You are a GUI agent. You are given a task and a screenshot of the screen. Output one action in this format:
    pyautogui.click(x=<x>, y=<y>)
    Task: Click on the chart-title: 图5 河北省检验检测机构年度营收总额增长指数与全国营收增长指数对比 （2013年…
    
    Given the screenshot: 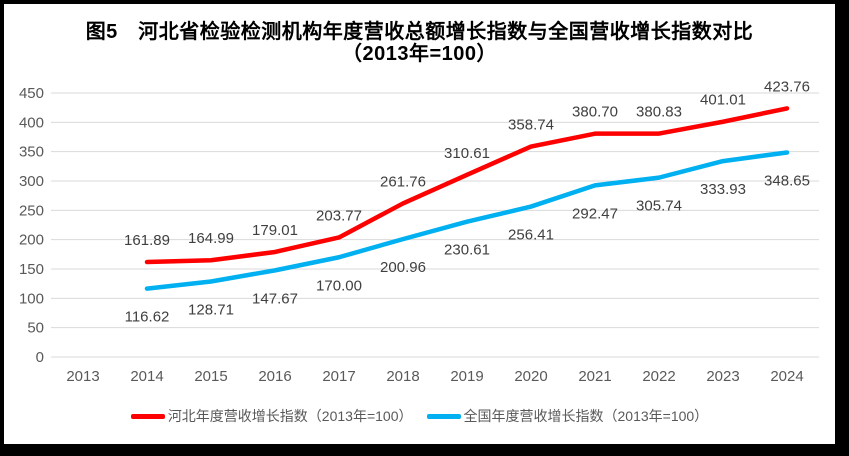 What is the action you would take?
    pyautogui.click(x=419, y=43)
    